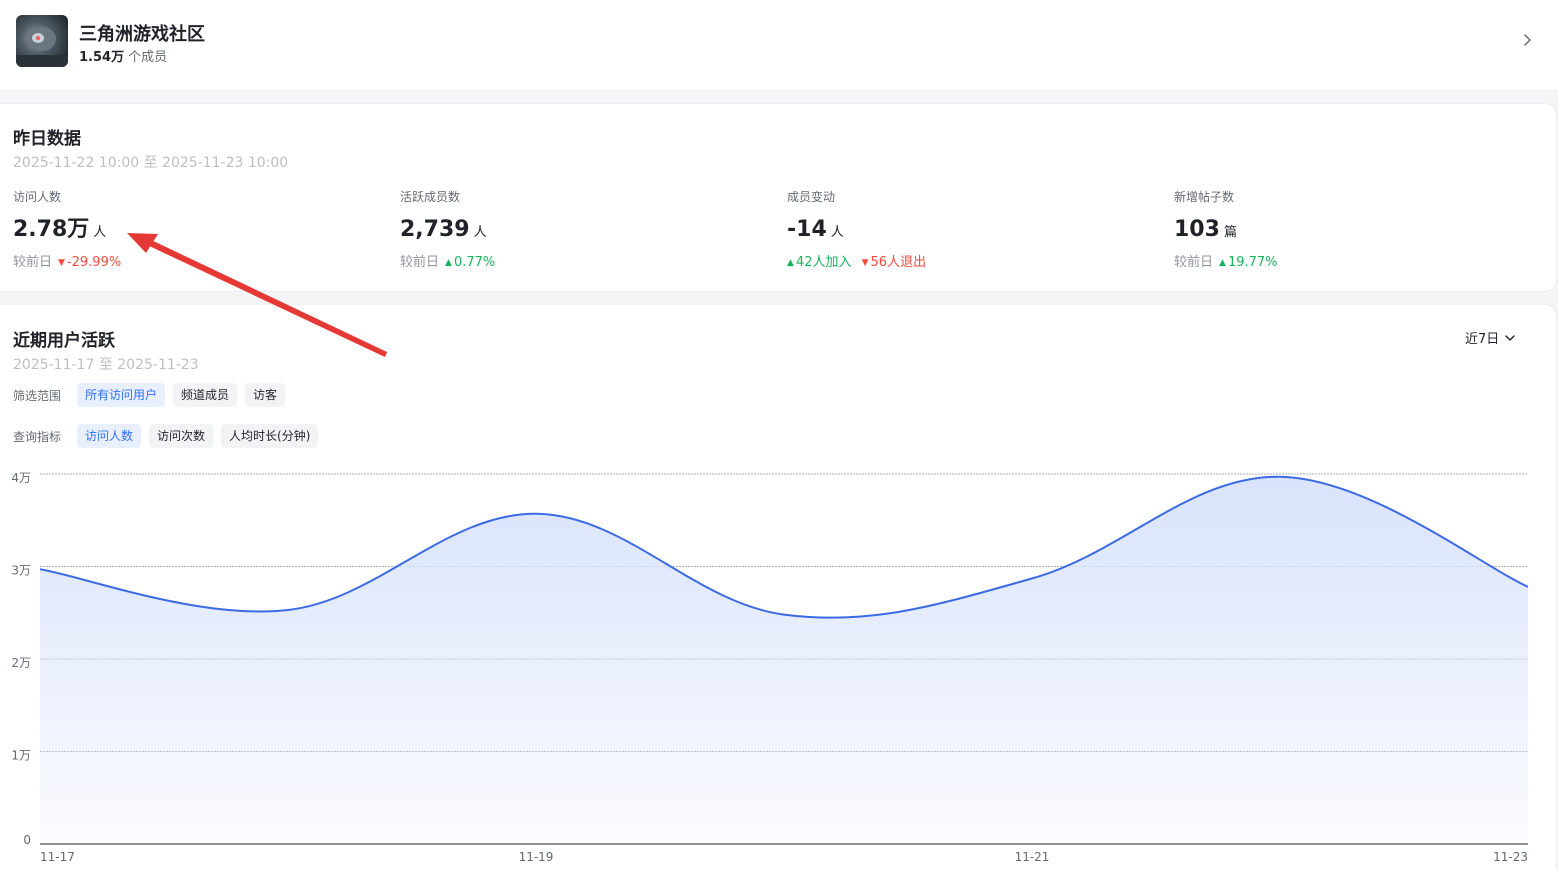 The width and height of the screenshot is (1558, 870). I want to click on metric-chip-avg-duration: 人均时长(分钟), so click(270, 436).